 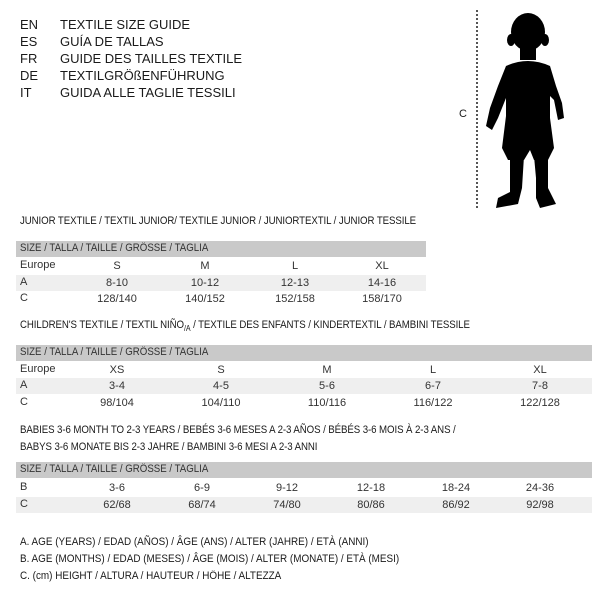 I want to click on table-cell: 92/98, so click(x=540, y=505).